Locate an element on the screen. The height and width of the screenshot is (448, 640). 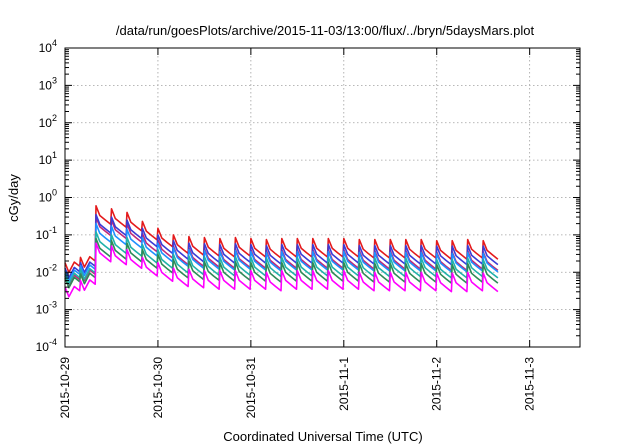
series-line is located at coordinates (281, 270).